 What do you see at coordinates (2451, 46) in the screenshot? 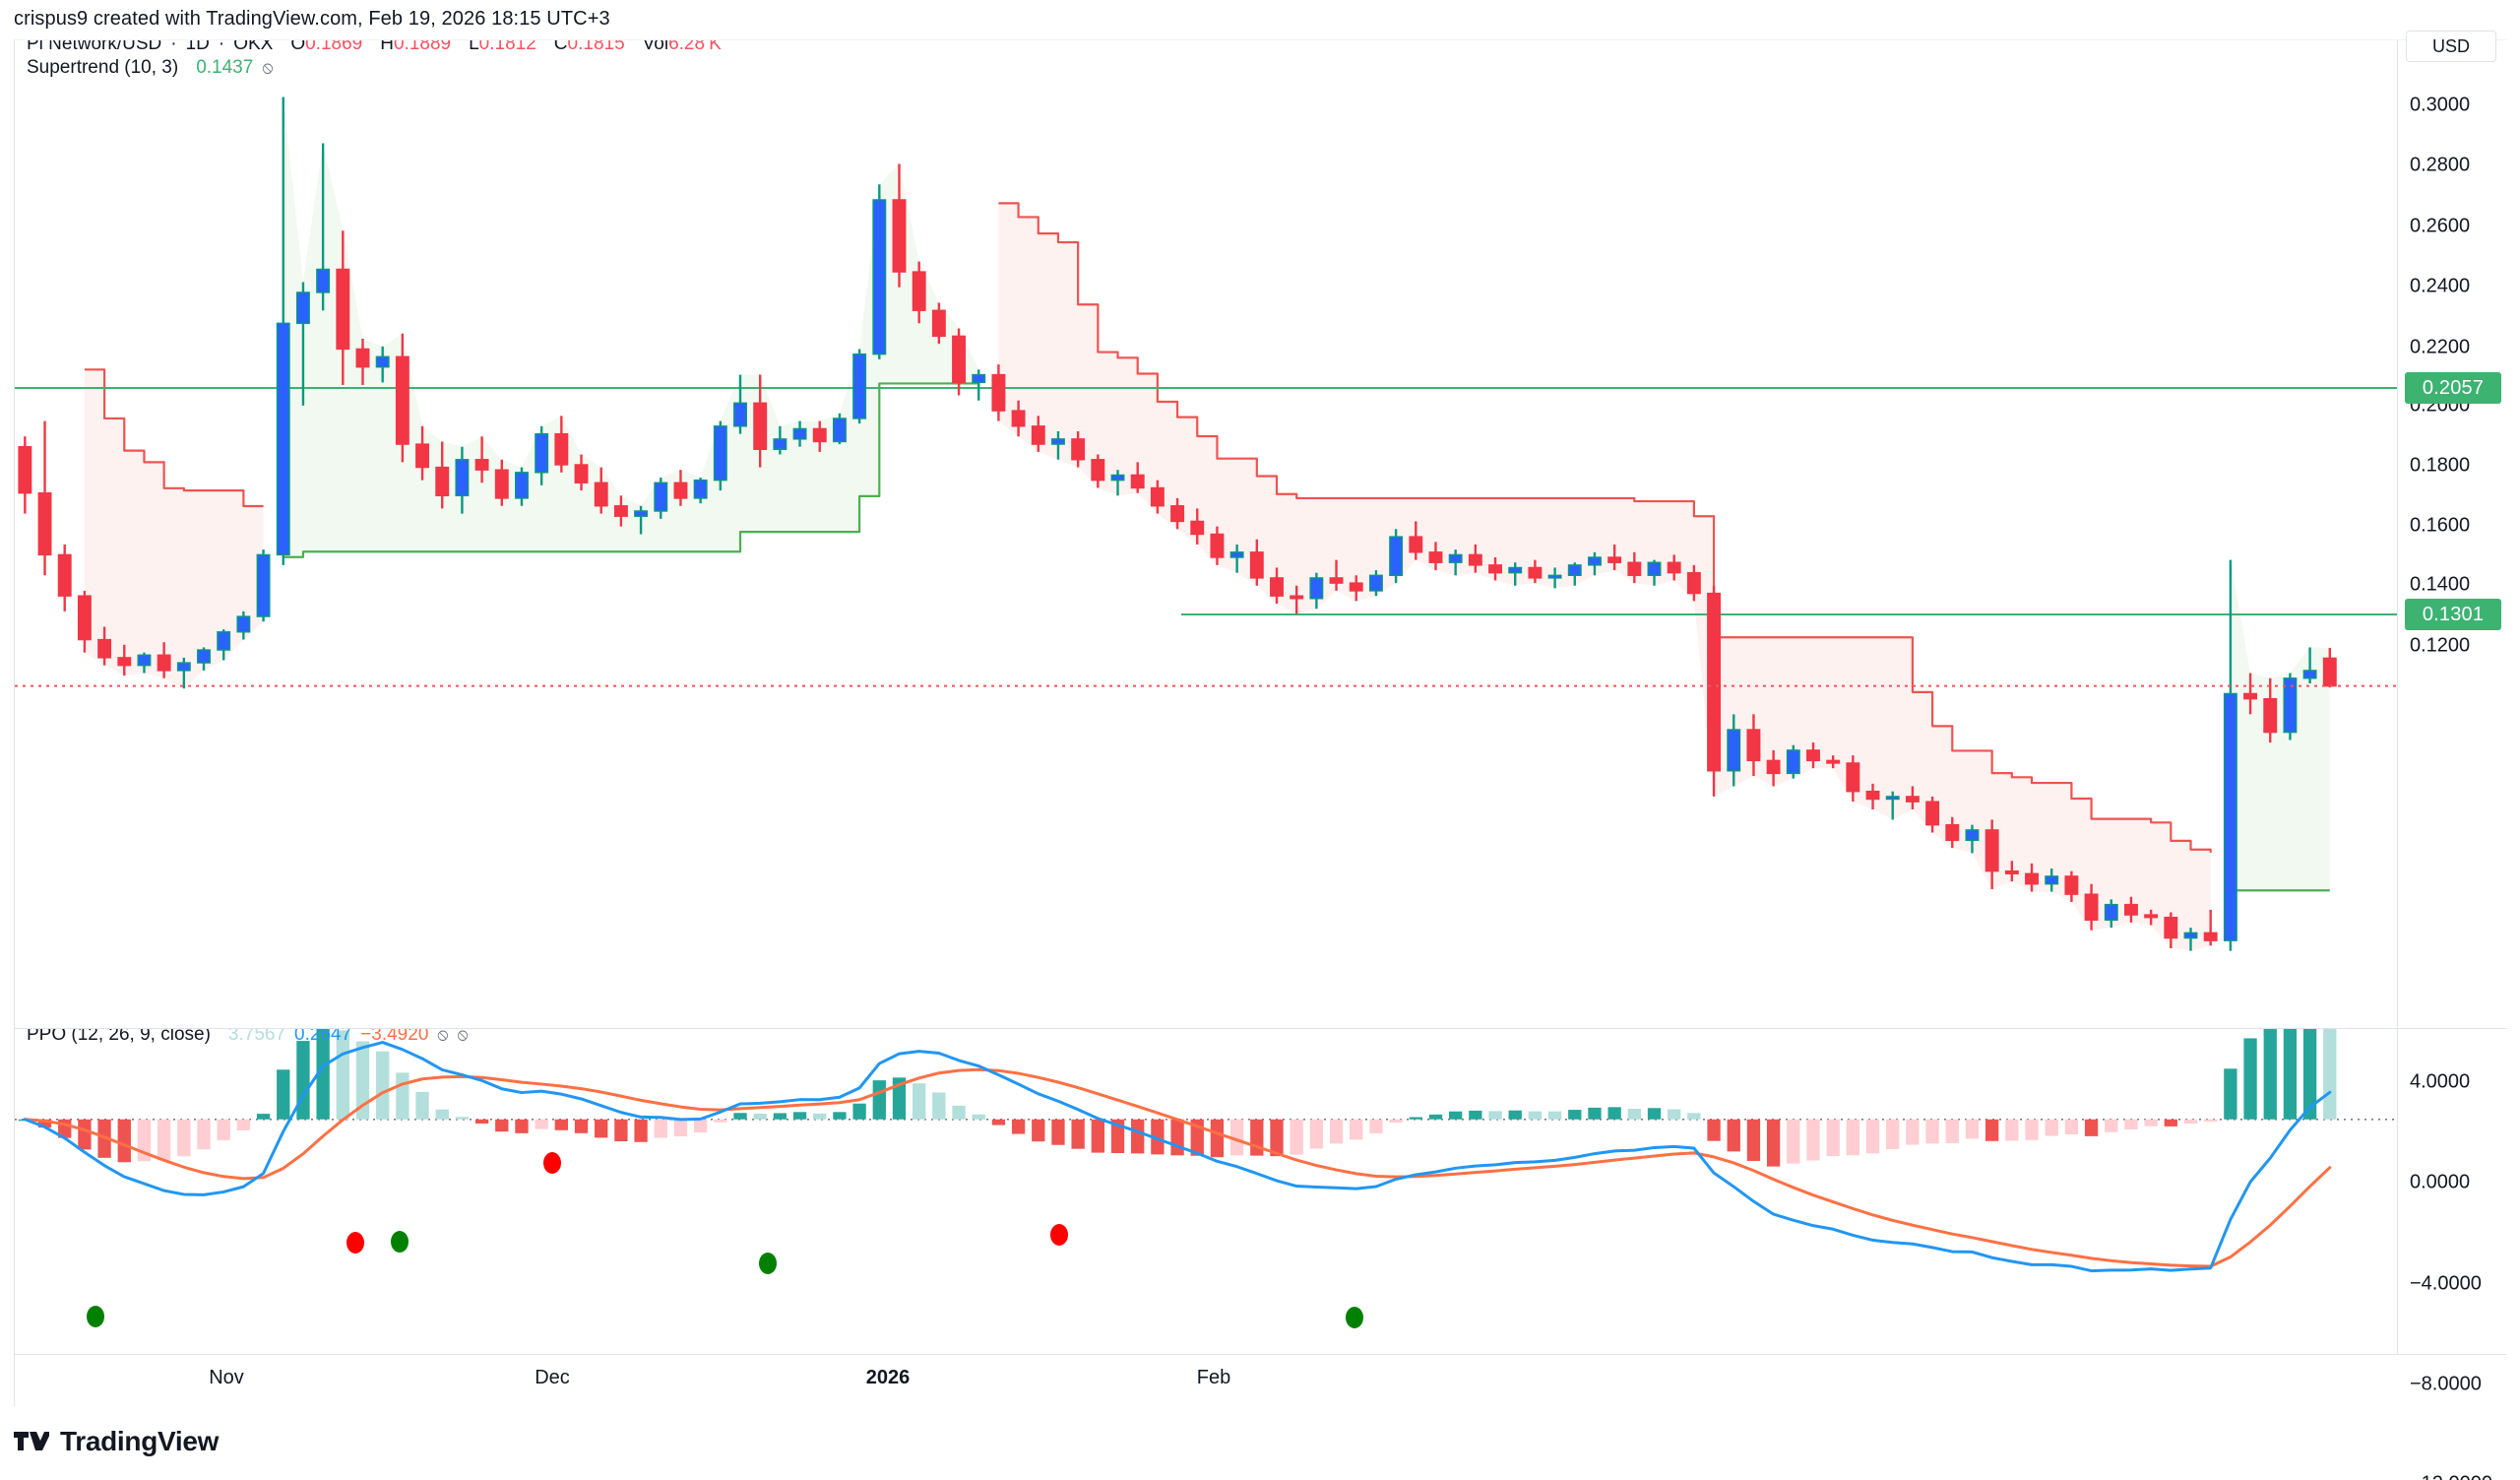
I see `currency-chip: USD` at bounding box center [2451, 46].